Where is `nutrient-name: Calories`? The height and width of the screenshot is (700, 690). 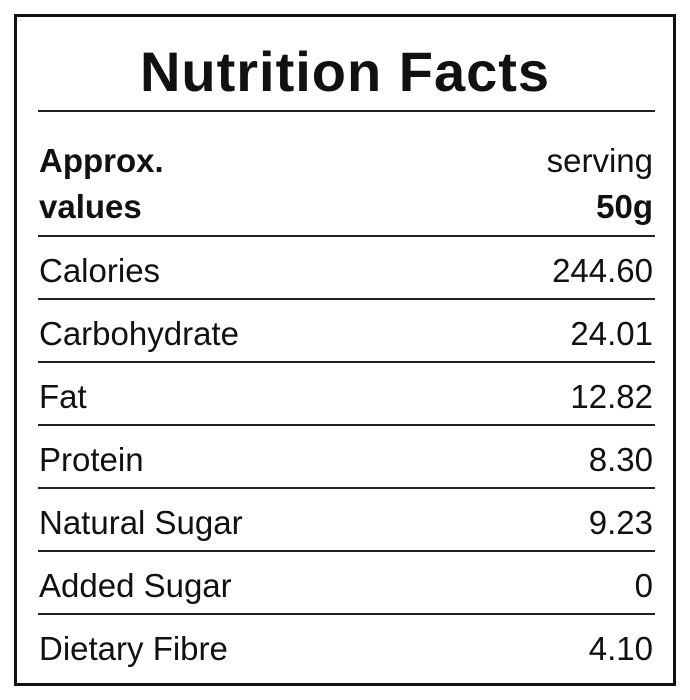
nutrient-name: Calories is located at coordinates (100, 270).